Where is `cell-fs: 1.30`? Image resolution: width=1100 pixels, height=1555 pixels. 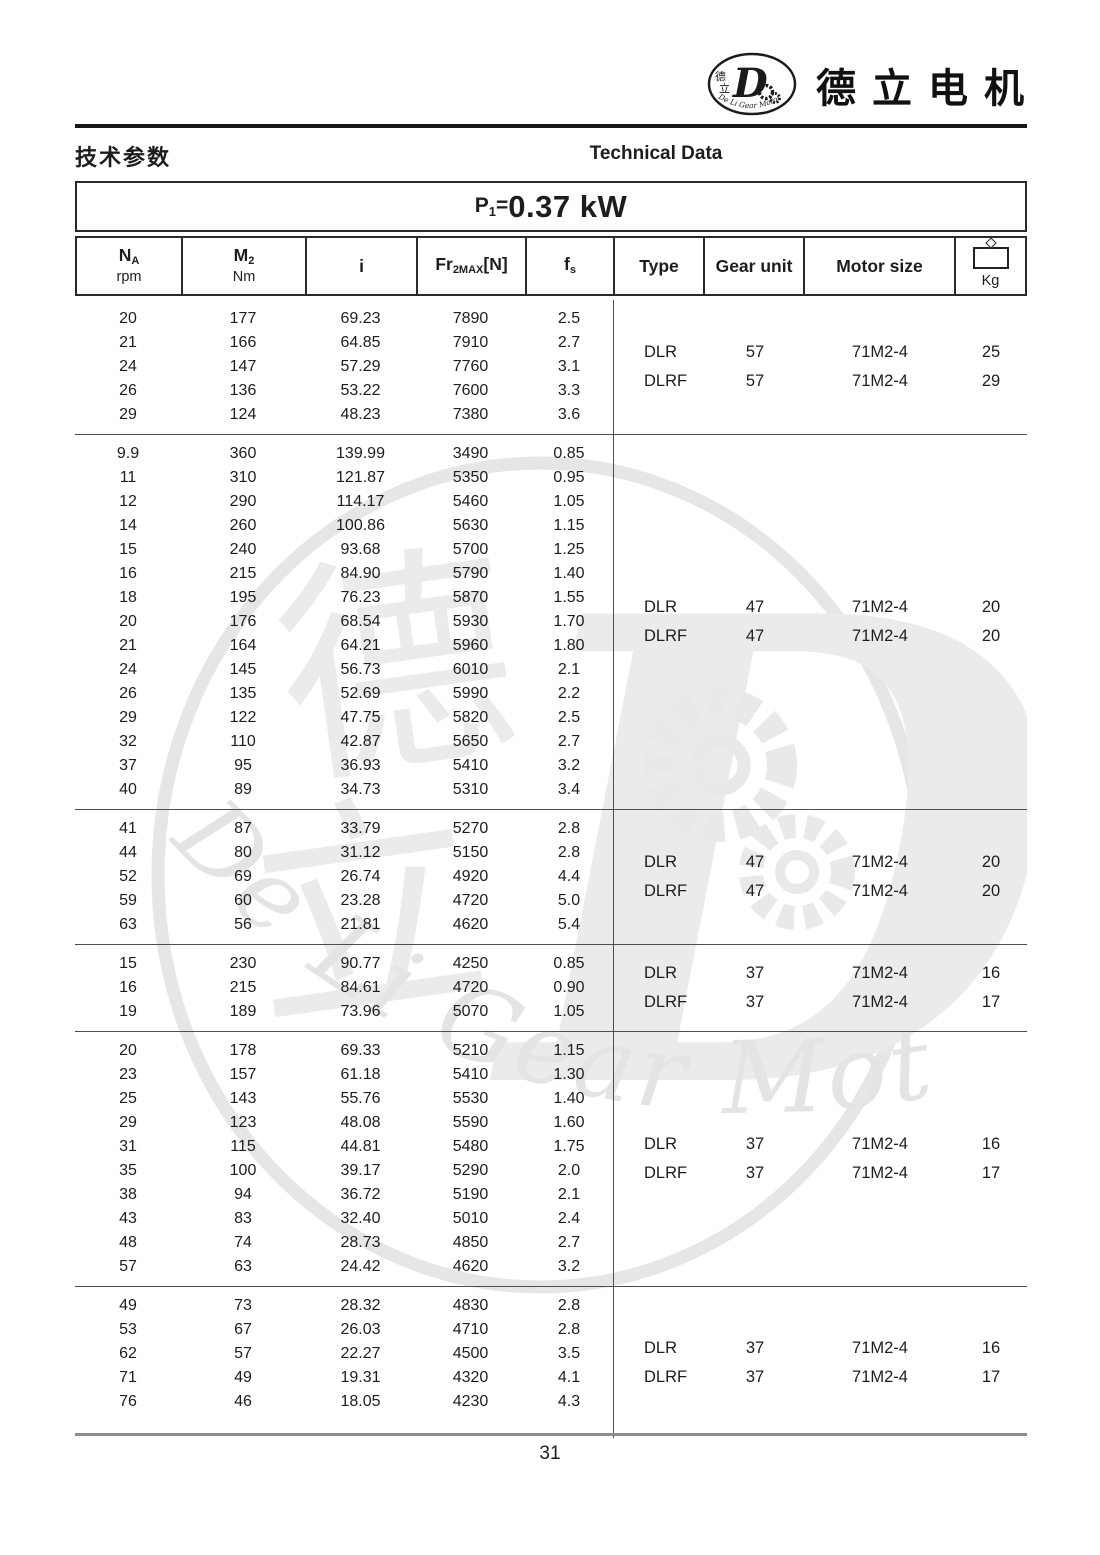 cell-fs: 1.30 is located at coordinates (569, 1074).